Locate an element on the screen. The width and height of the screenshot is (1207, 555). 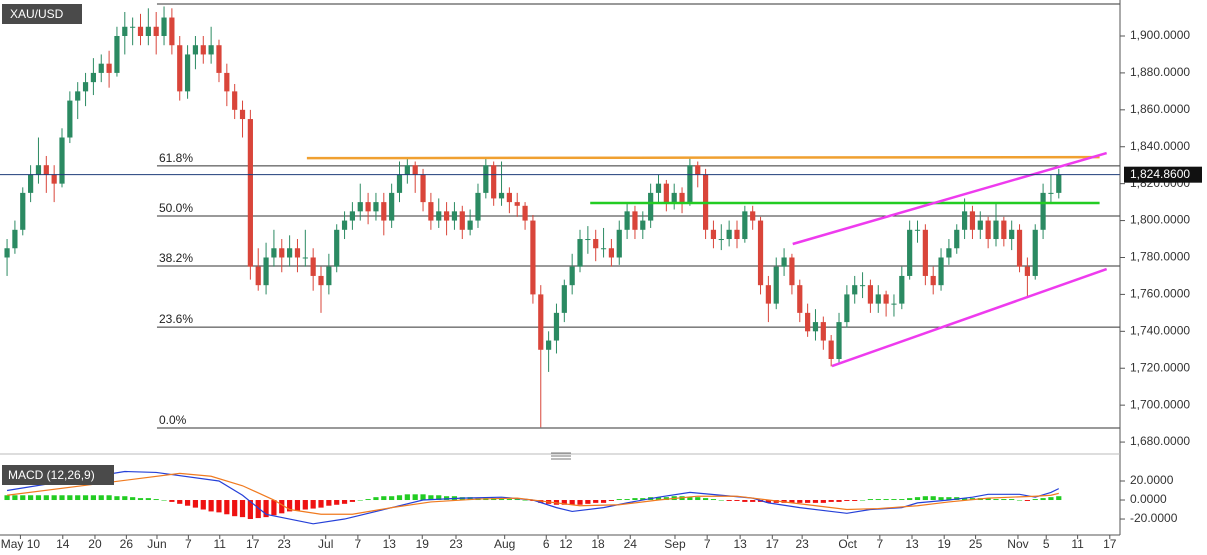
symbol-title: XAU/USD is located at coordinates (37, 14).